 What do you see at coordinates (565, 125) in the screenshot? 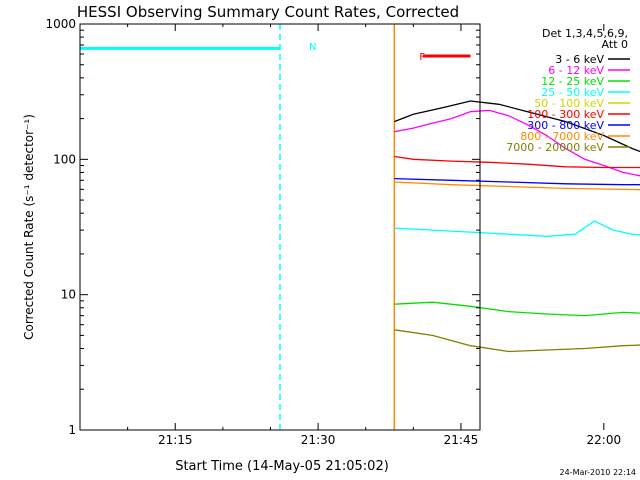
I see `legend-label: 300 - 800 keV` at bounding box center [565, 125].